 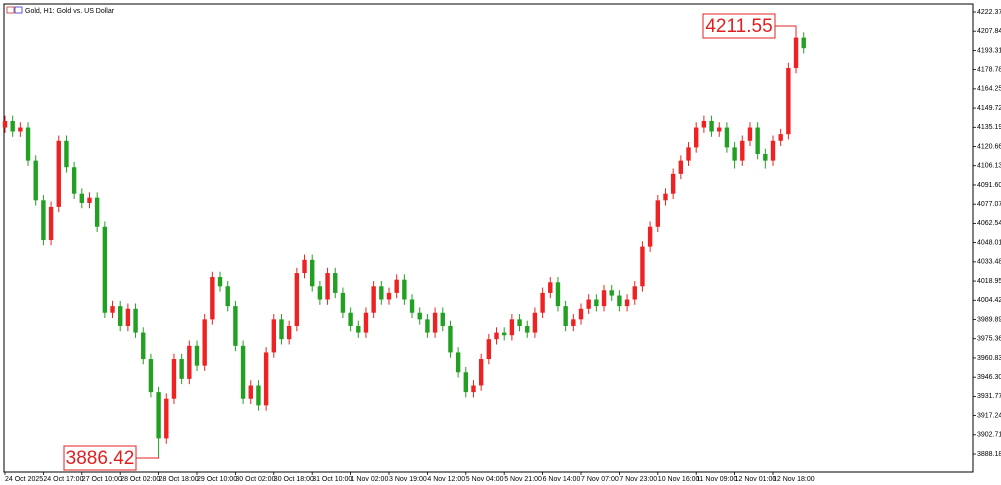 I want to click on y-tick-label: 4135.19, so click(x=989, y=127).